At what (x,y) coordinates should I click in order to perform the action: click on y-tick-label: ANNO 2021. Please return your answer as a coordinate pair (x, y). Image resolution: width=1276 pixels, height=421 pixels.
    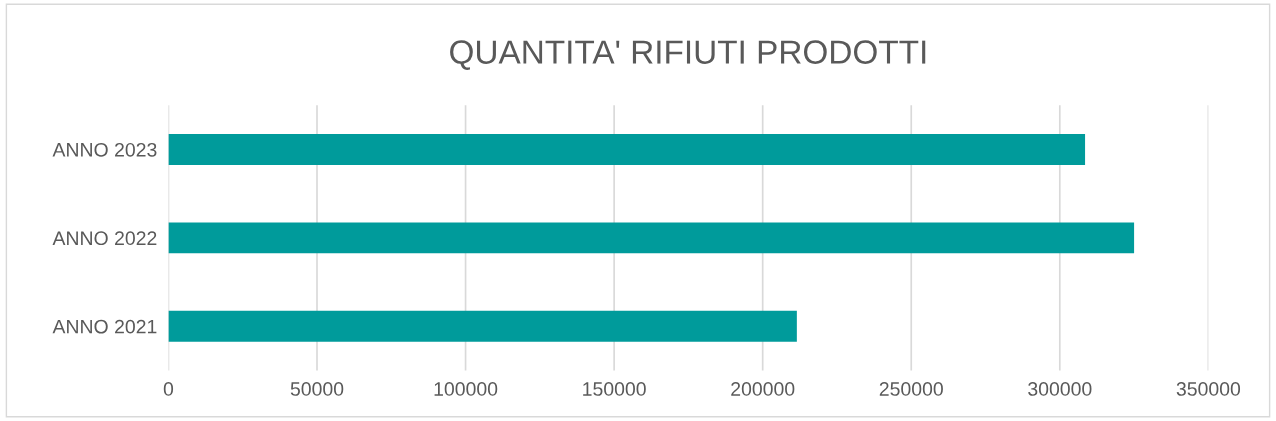
    Looking at the image, I should click on (104, 326).